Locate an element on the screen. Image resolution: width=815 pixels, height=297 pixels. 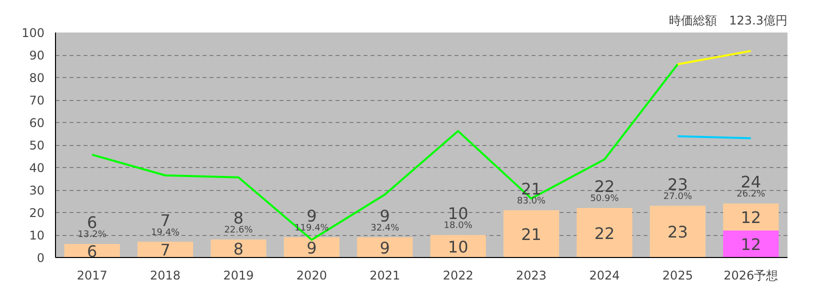
annotation: 83.0% is located at coordinates (531, 201).